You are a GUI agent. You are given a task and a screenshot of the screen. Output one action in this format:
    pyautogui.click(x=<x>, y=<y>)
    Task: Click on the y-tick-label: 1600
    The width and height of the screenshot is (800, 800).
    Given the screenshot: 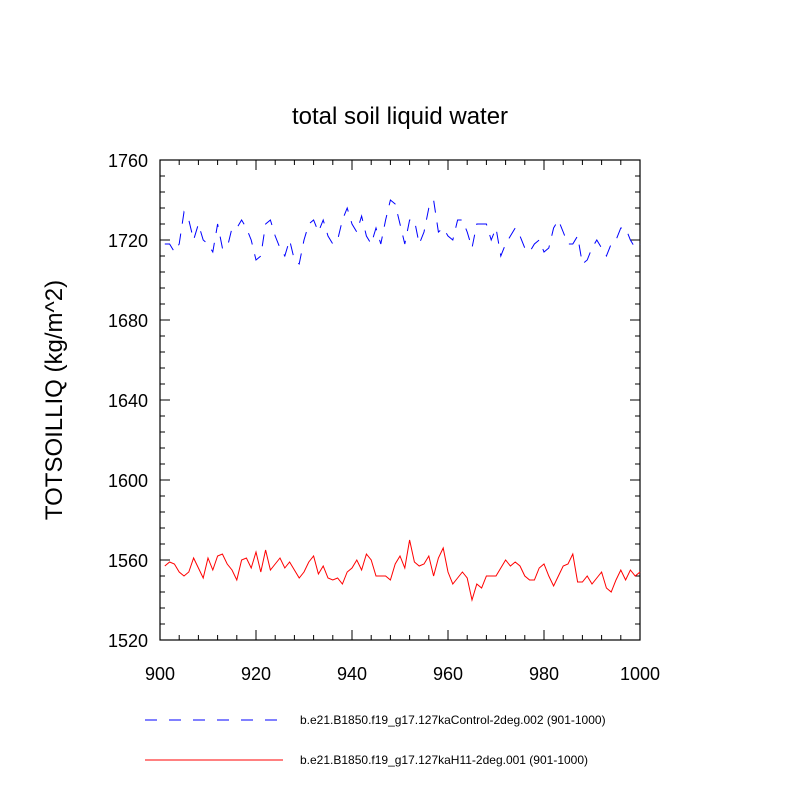 What is the action you would take?
    pyautogui.click(x=128, y=481)
    